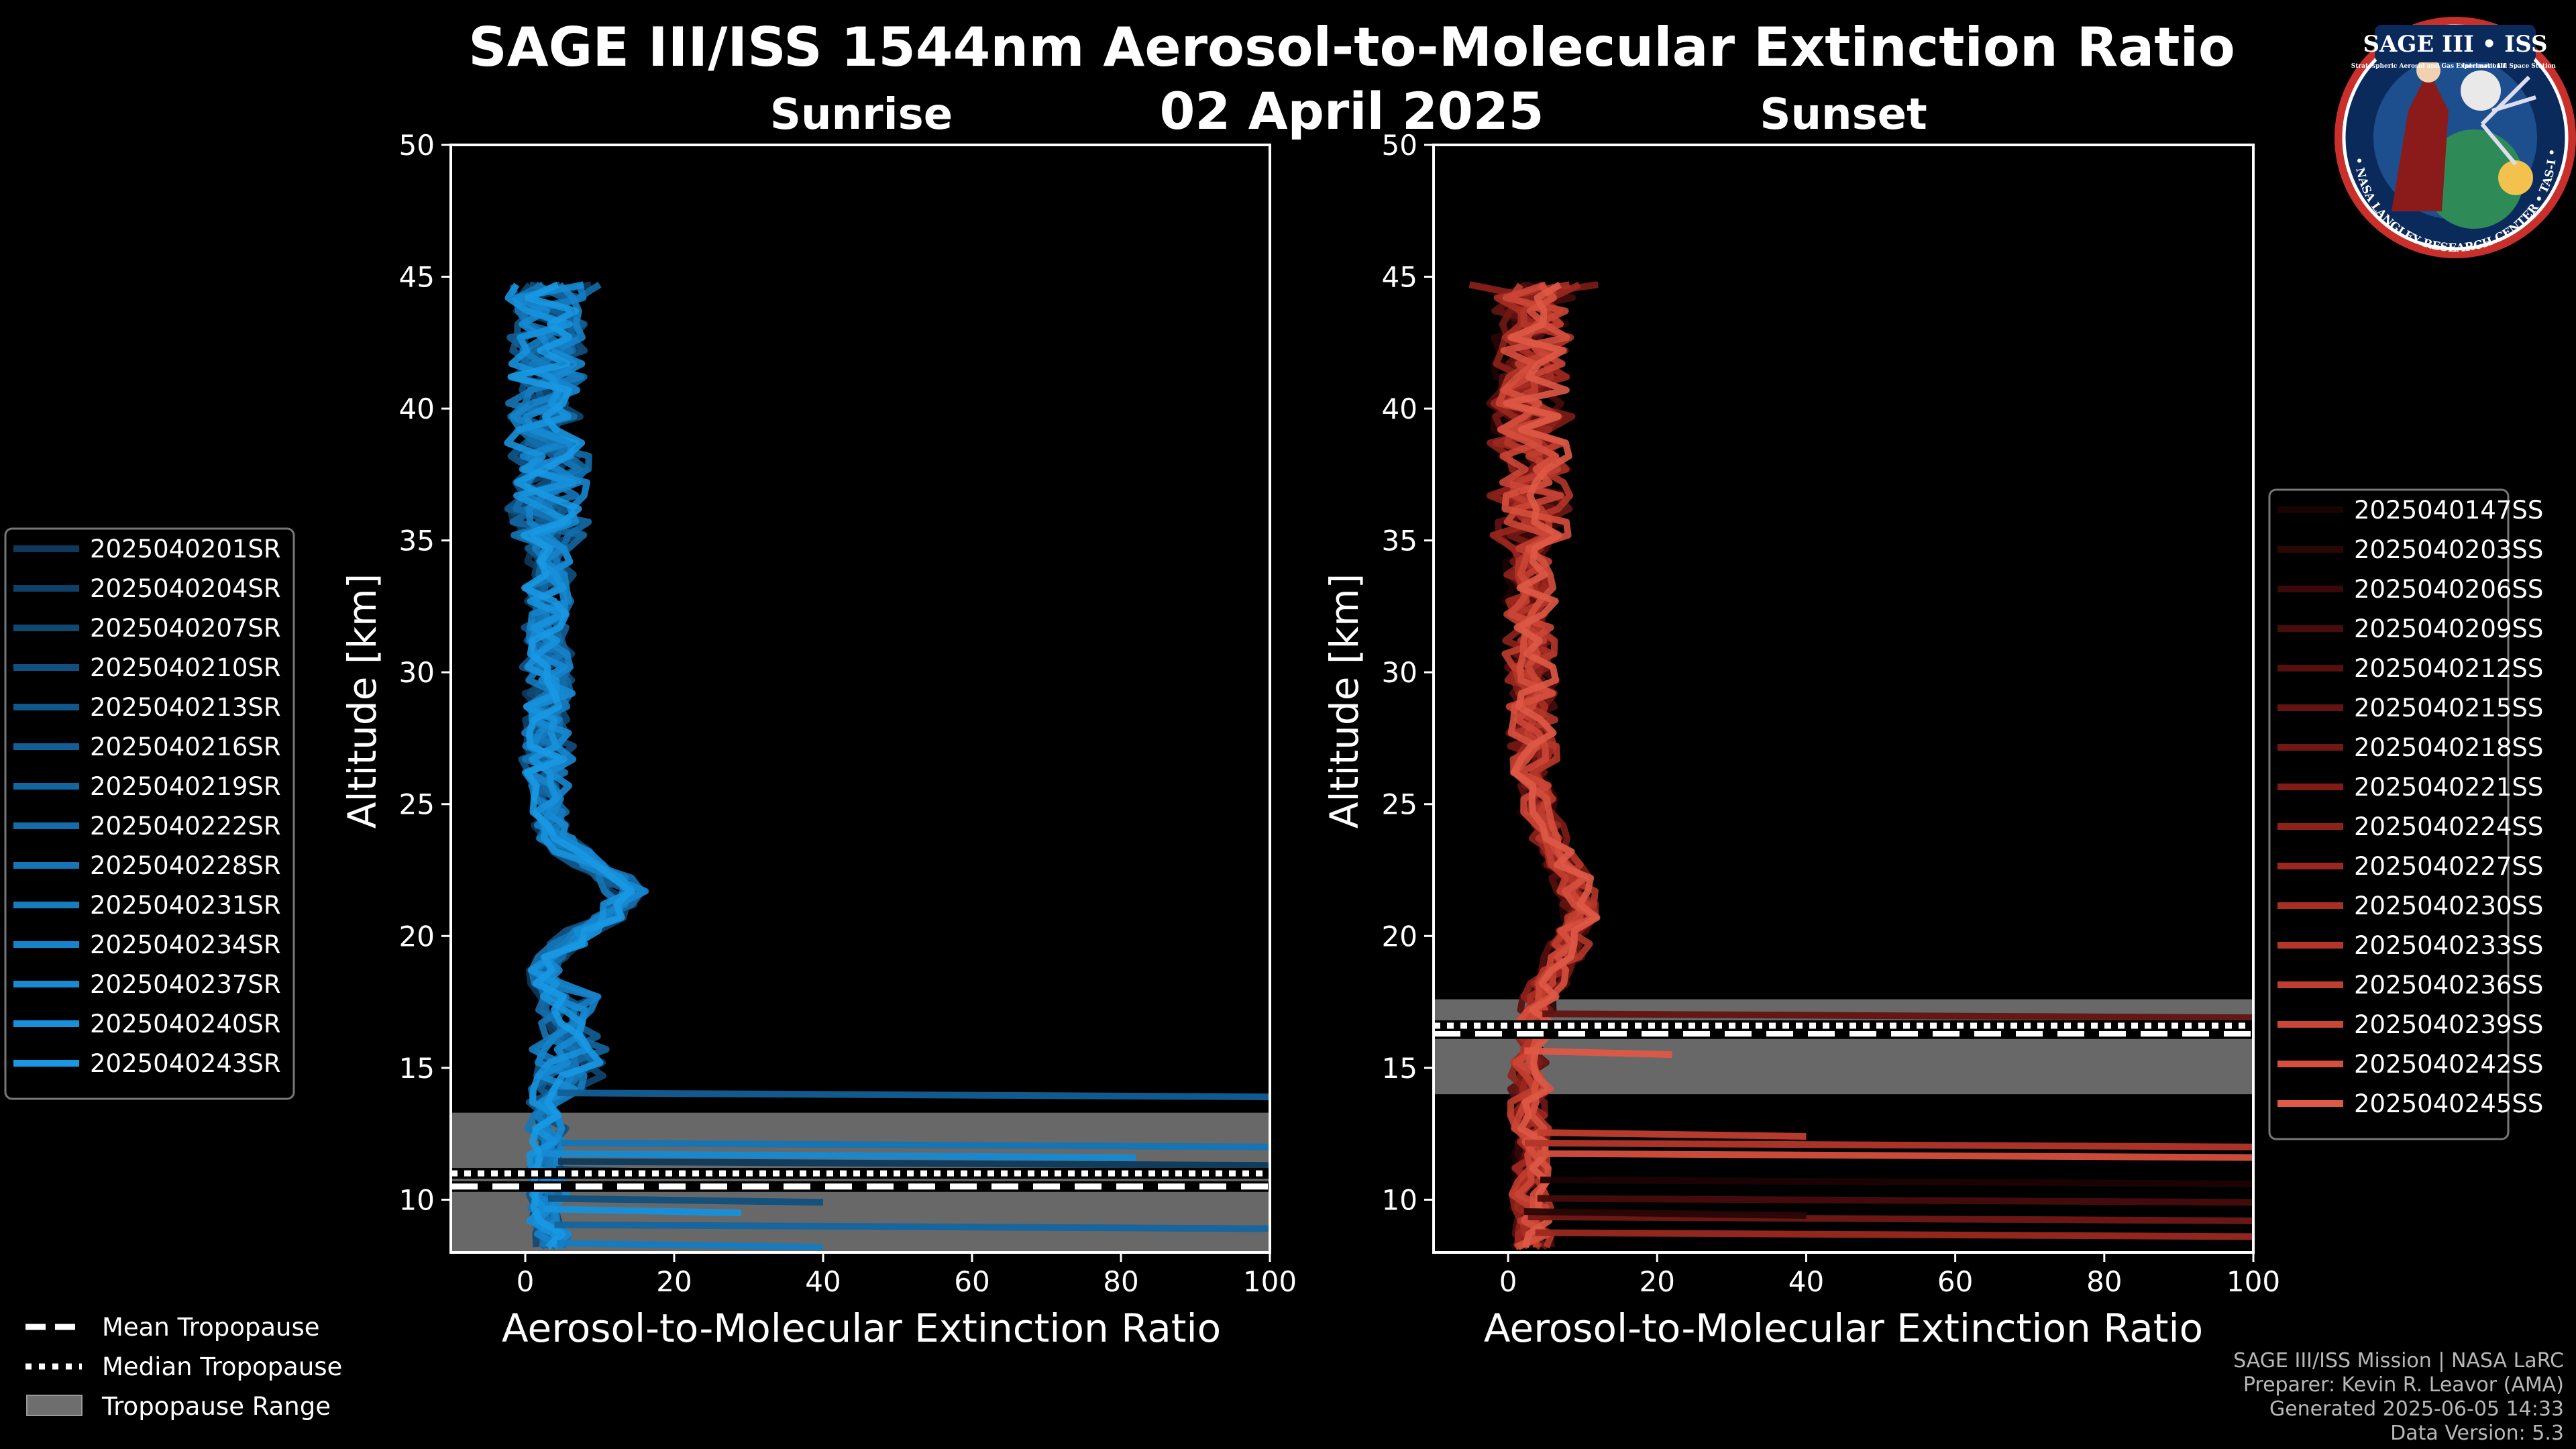 This screenshot has height=1449, width=2576. I want to click on sunrise-legend-label: 2025040207SR, so click(185, 628).